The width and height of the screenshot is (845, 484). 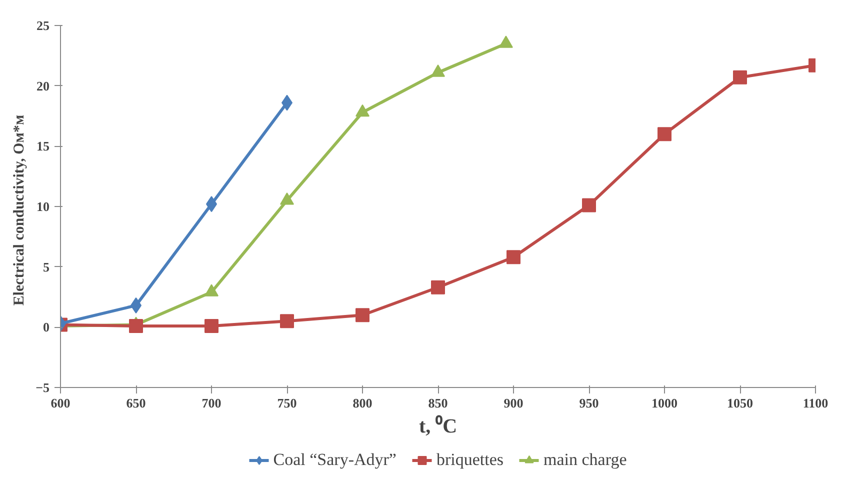 I want to click on x-tick-label: 1100, so click(x=815, y=403).